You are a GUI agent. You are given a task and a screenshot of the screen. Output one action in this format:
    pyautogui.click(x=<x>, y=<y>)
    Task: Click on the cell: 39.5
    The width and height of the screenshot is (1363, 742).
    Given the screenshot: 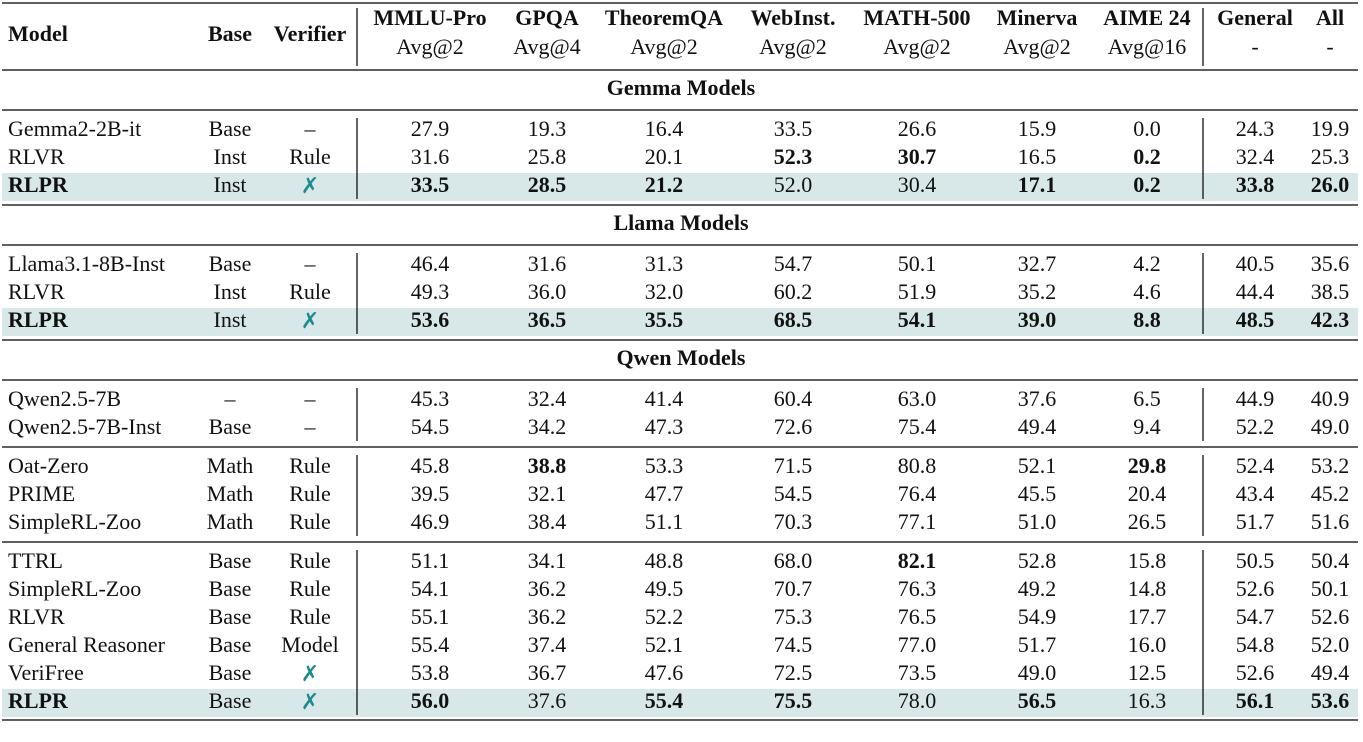 What is the action you would take?
    pyautogui.click(x=430, y=493)
    